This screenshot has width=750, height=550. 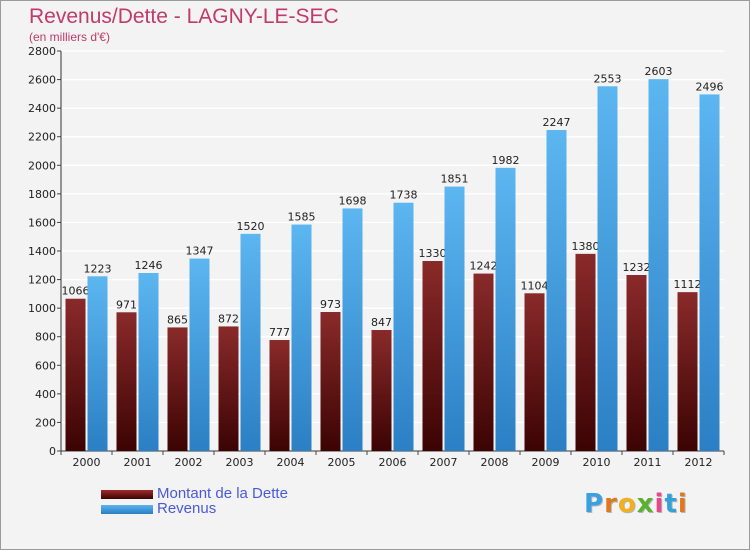 I want to click on y-tick-label: 2600, so click(x=42, y=80).